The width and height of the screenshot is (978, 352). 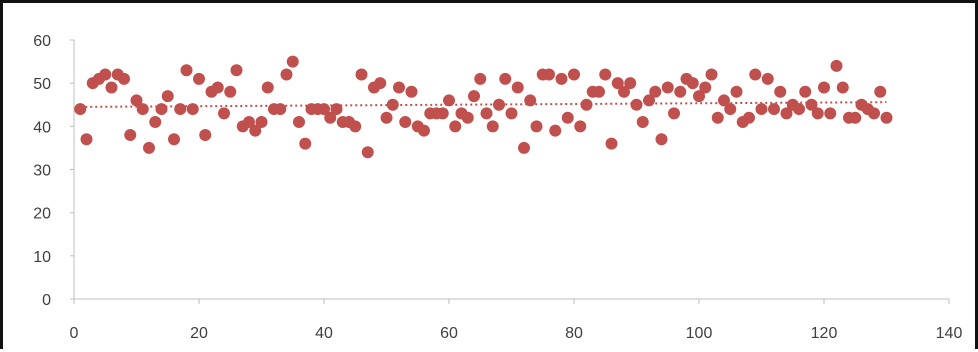 What do you see at coordinates (74, 333) in the screenshot?
I see `x-tick-label: 0` at bounding box center [74, 333].